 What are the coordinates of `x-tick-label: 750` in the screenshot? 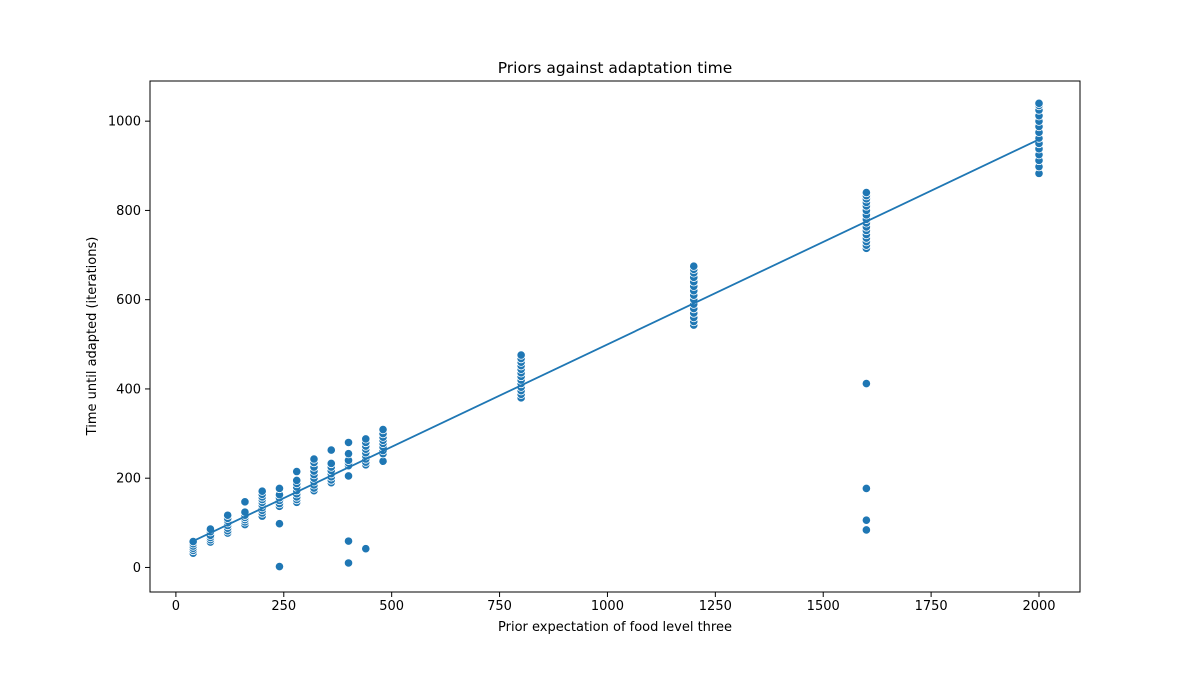 It's located at (499, 606).